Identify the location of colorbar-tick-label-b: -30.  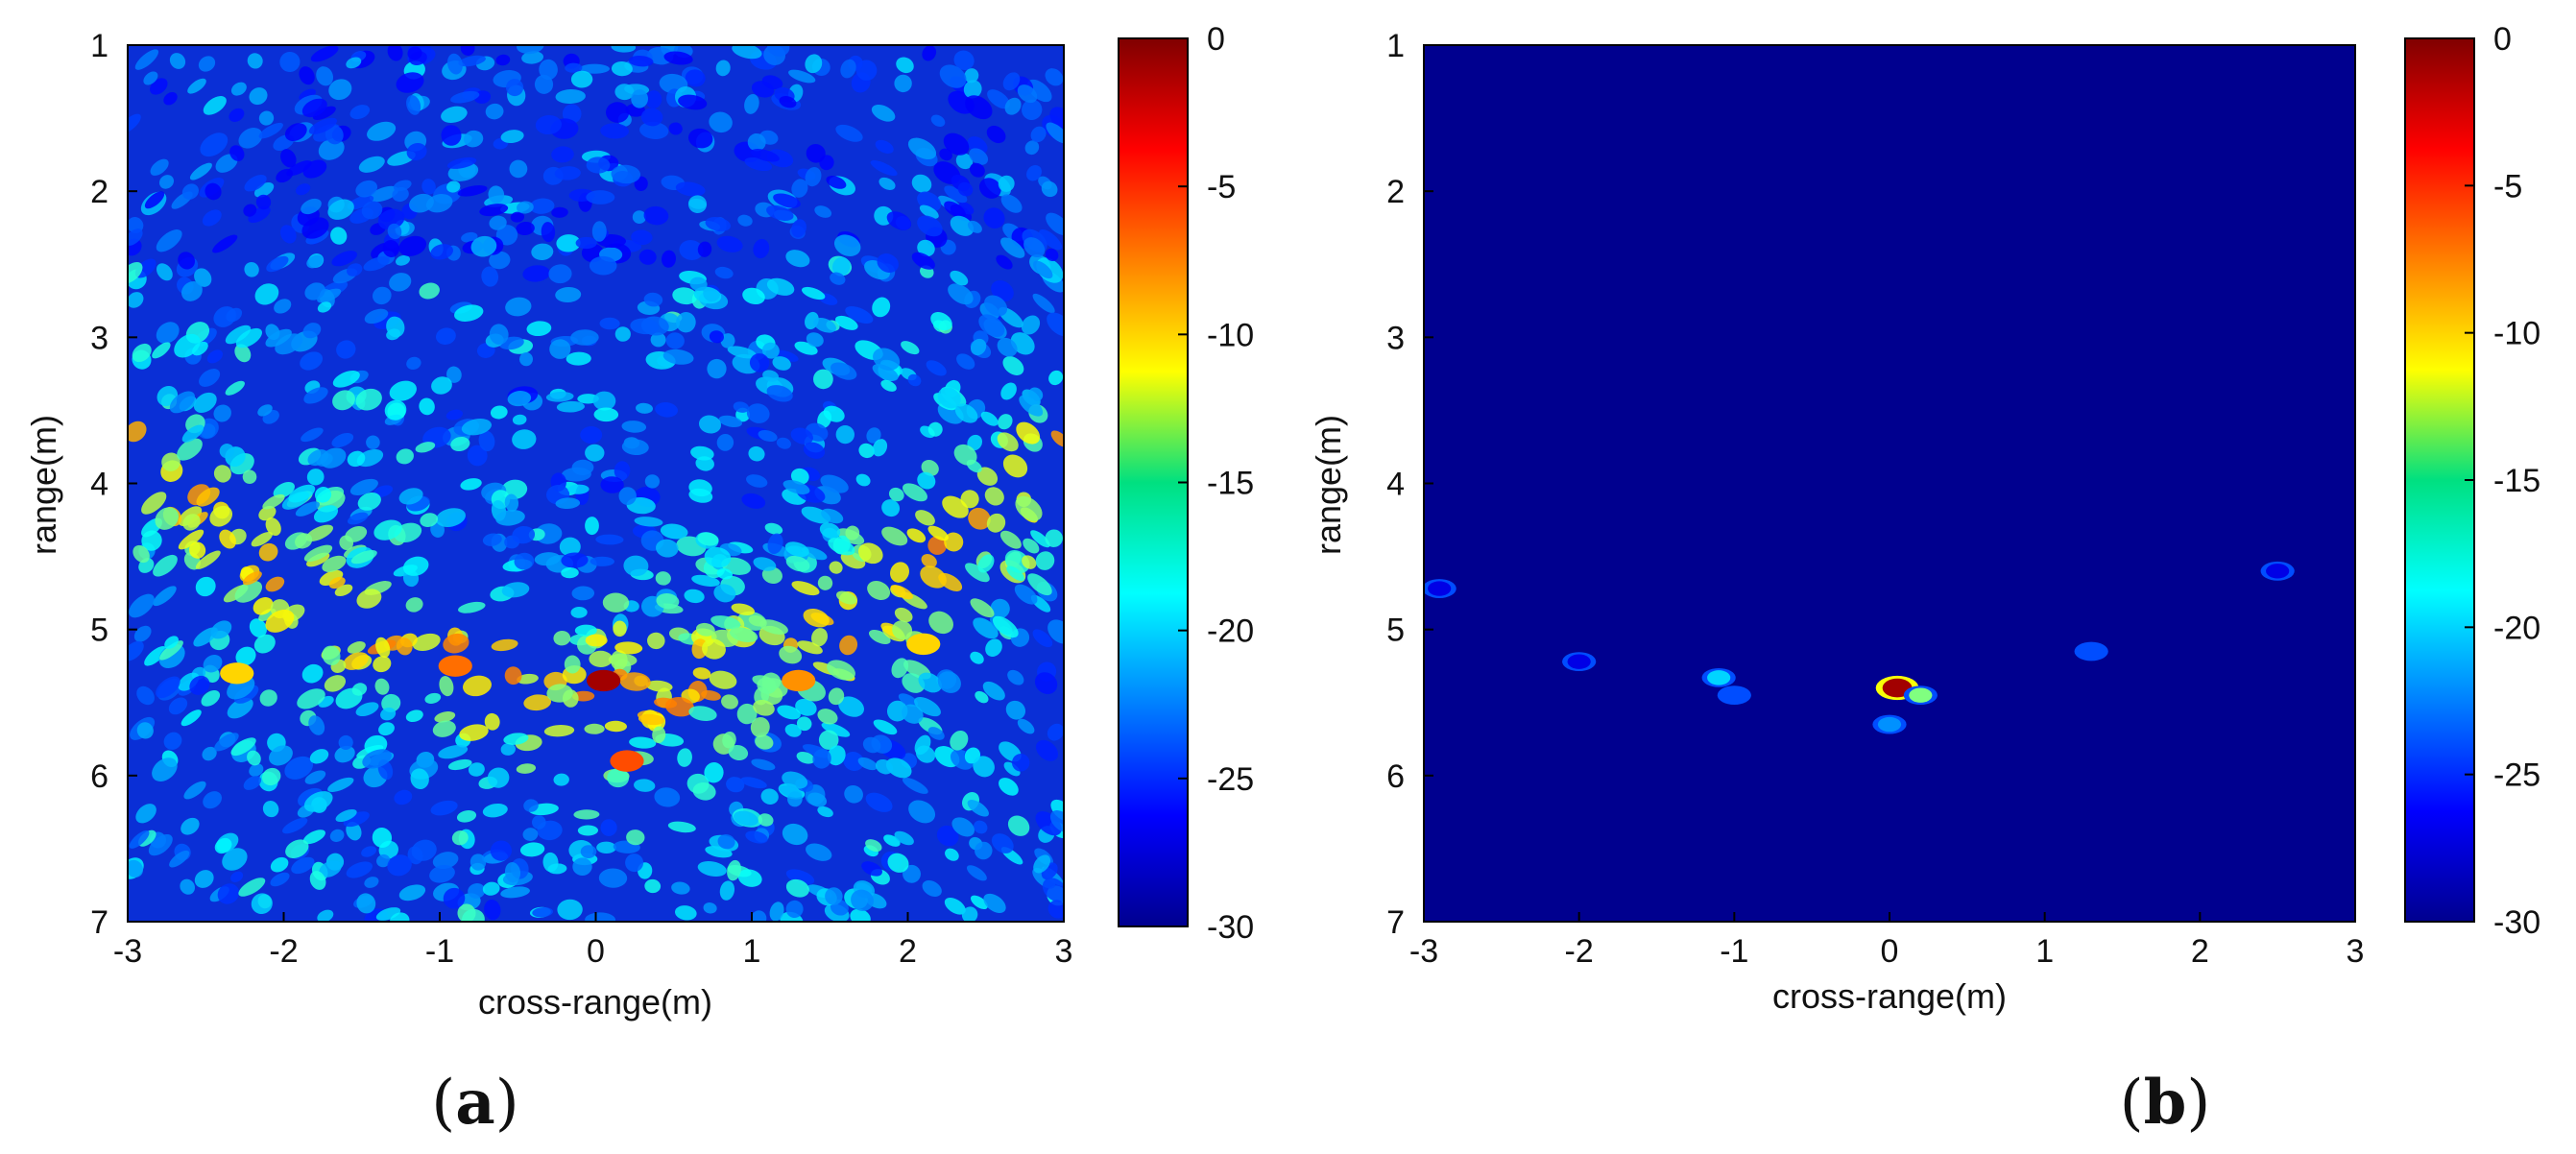
(2516, 923).